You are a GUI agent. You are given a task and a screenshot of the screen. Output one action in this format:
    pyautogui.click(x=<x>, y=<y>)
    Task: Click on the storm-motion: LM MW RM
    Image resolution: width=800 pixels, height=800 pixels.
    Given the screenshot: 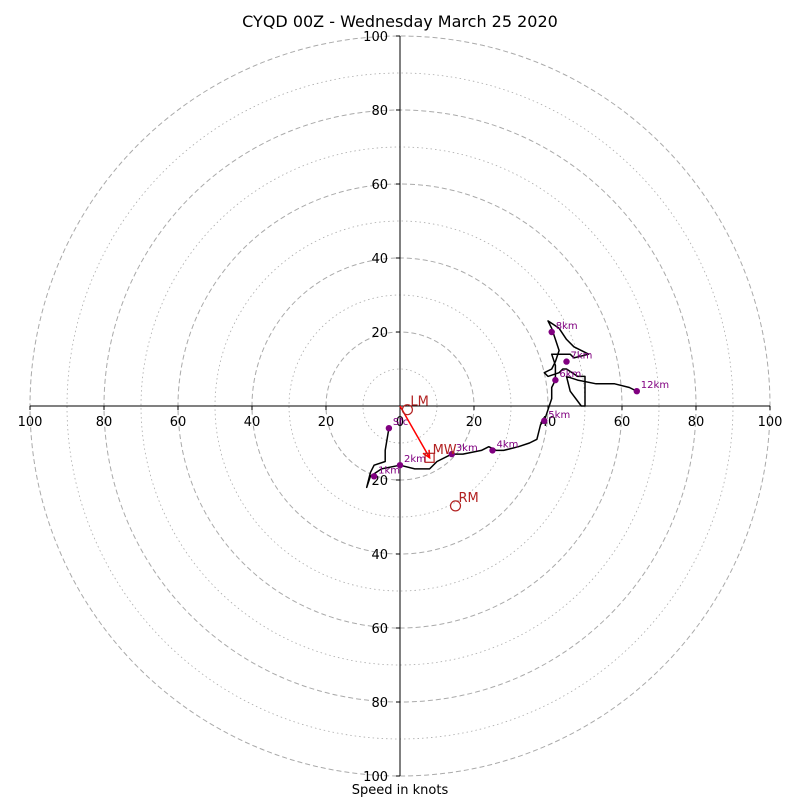 What is the action you would take?
    pyautogui.click(x=439, y=453)
    